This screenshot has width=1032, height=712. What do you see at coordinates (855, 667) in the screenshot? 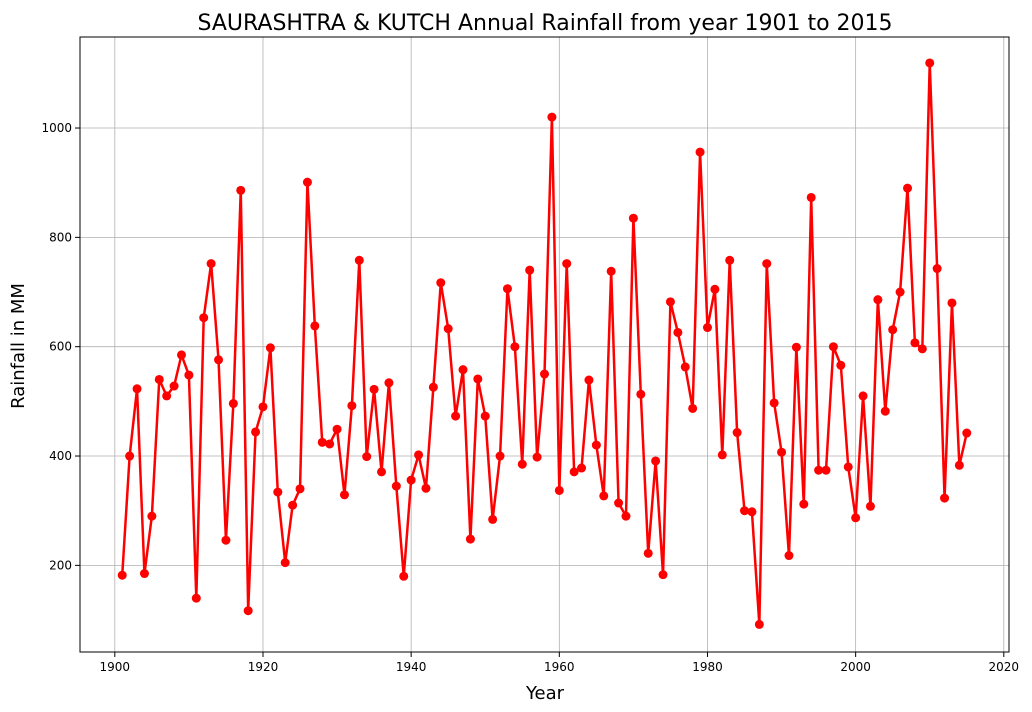
I see `x-tick-label: 2000` at bounding box center [855, 667].